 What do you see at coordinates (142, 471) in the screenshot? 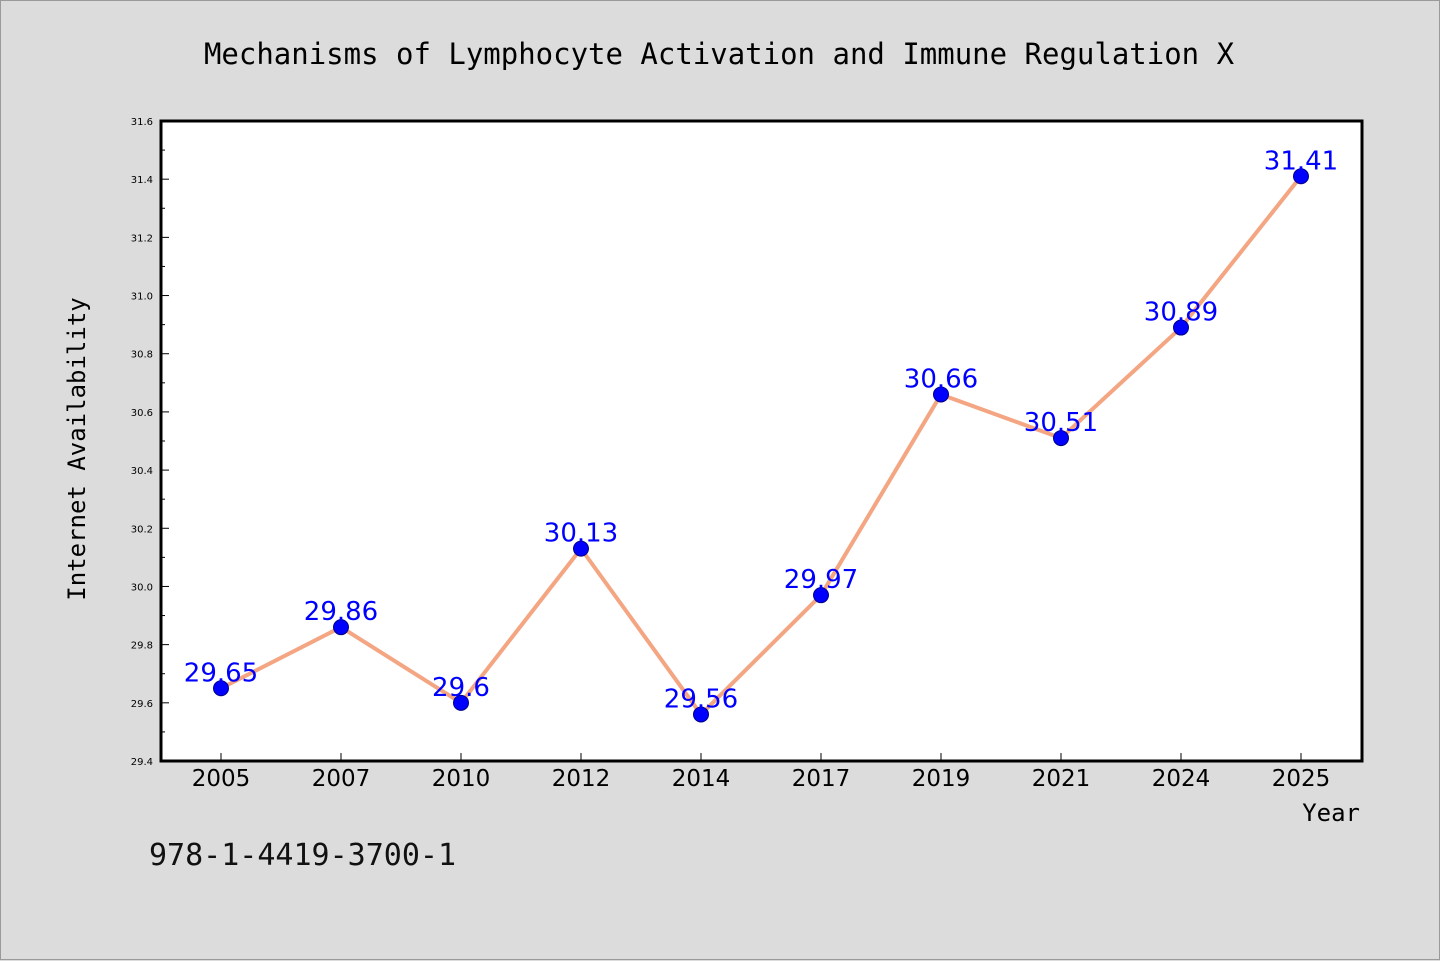
I see `y-tick-label: 30.4` at bounding box center [142, 471].